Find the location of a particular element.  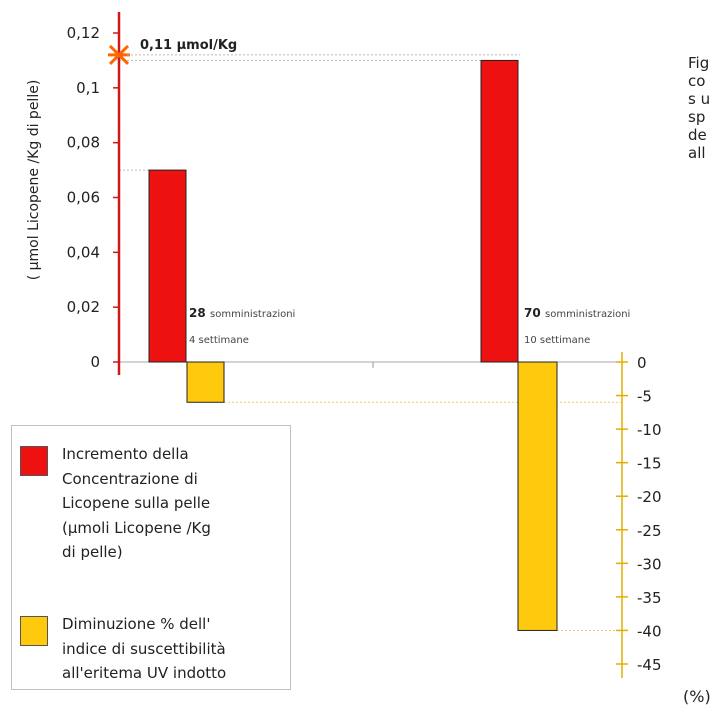

left-axis-tick-label: 0,06 is located at coordinates (83, 198).